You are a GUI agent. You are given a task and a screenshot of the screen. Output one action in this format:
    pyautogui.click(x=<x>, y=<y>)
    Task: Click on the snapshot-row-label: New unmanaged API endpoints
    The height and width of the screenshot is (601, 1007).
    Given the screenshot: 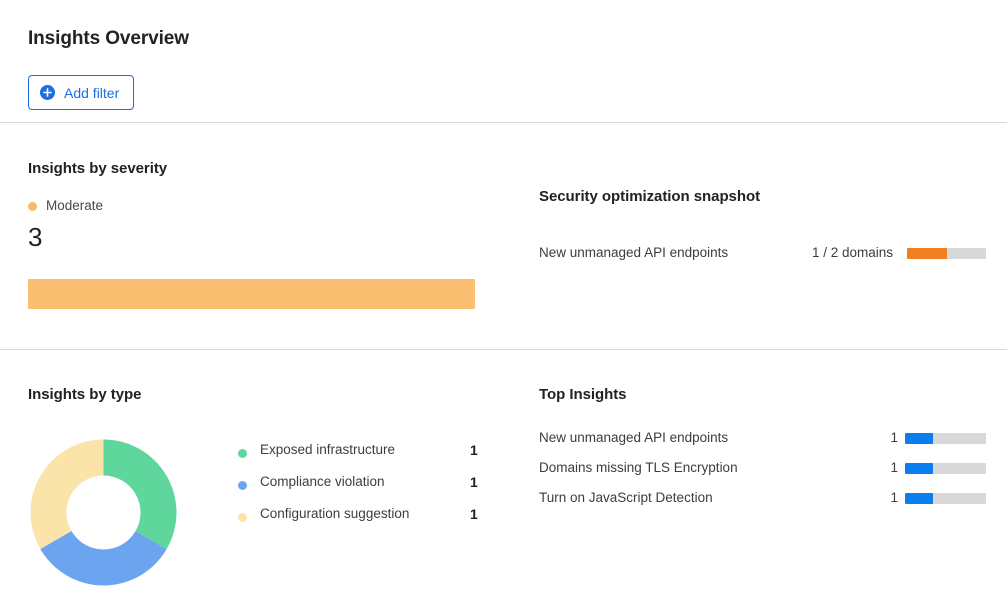 What is the action you would take?
    pyautogui.click(x=634, y=252)
    